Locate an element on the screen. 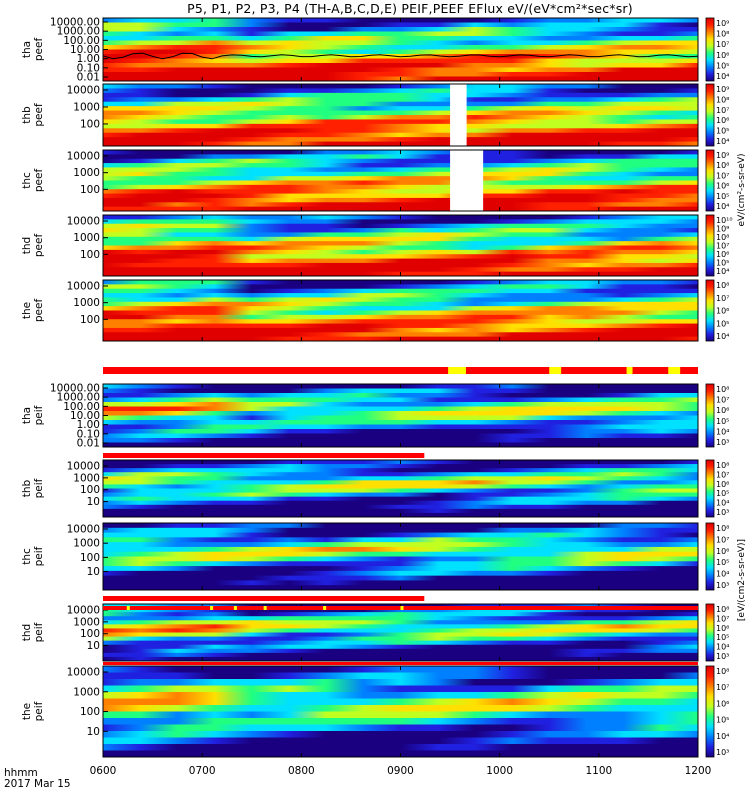 The height and width of the screenshot is (800, 750). quality-bar is located at coordinates (400, 455).